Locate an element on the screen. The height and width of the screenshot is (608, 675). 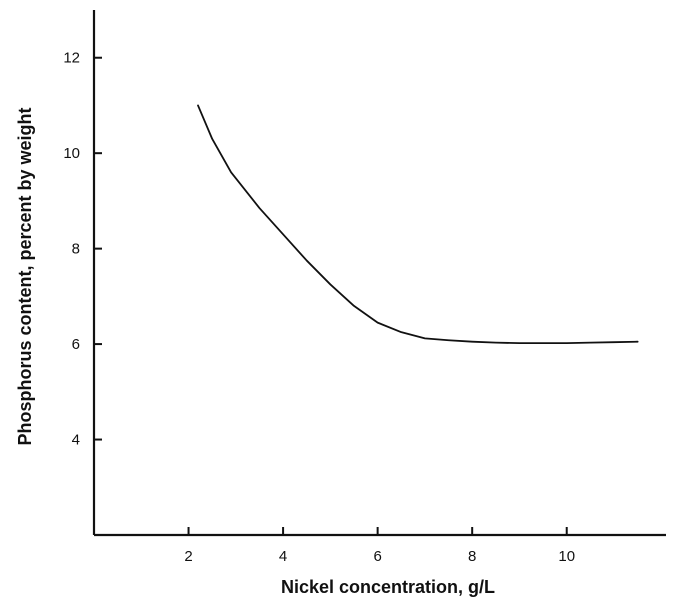
y-tick-label: 8 is located at coordinates (76, 249).